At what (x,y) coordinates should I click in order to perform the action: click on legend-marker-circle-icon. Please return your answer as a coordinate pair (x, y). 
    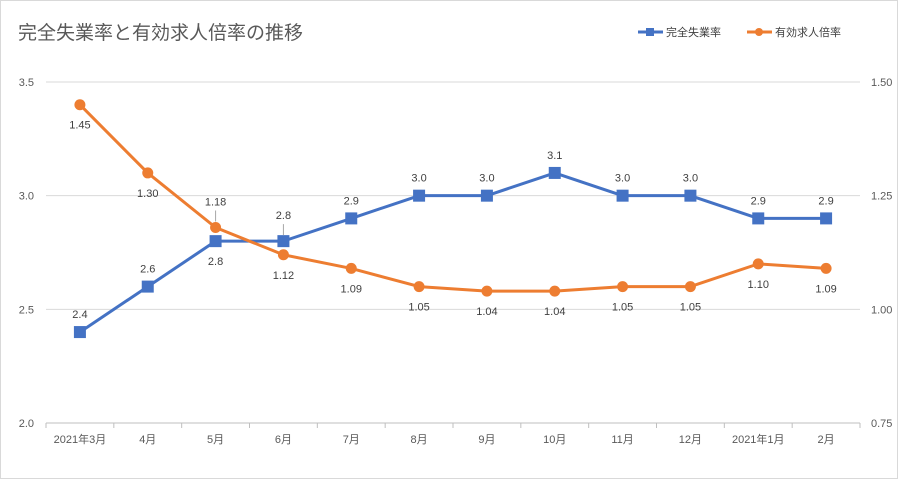
    Looking at the image, I should click on (759, 32).